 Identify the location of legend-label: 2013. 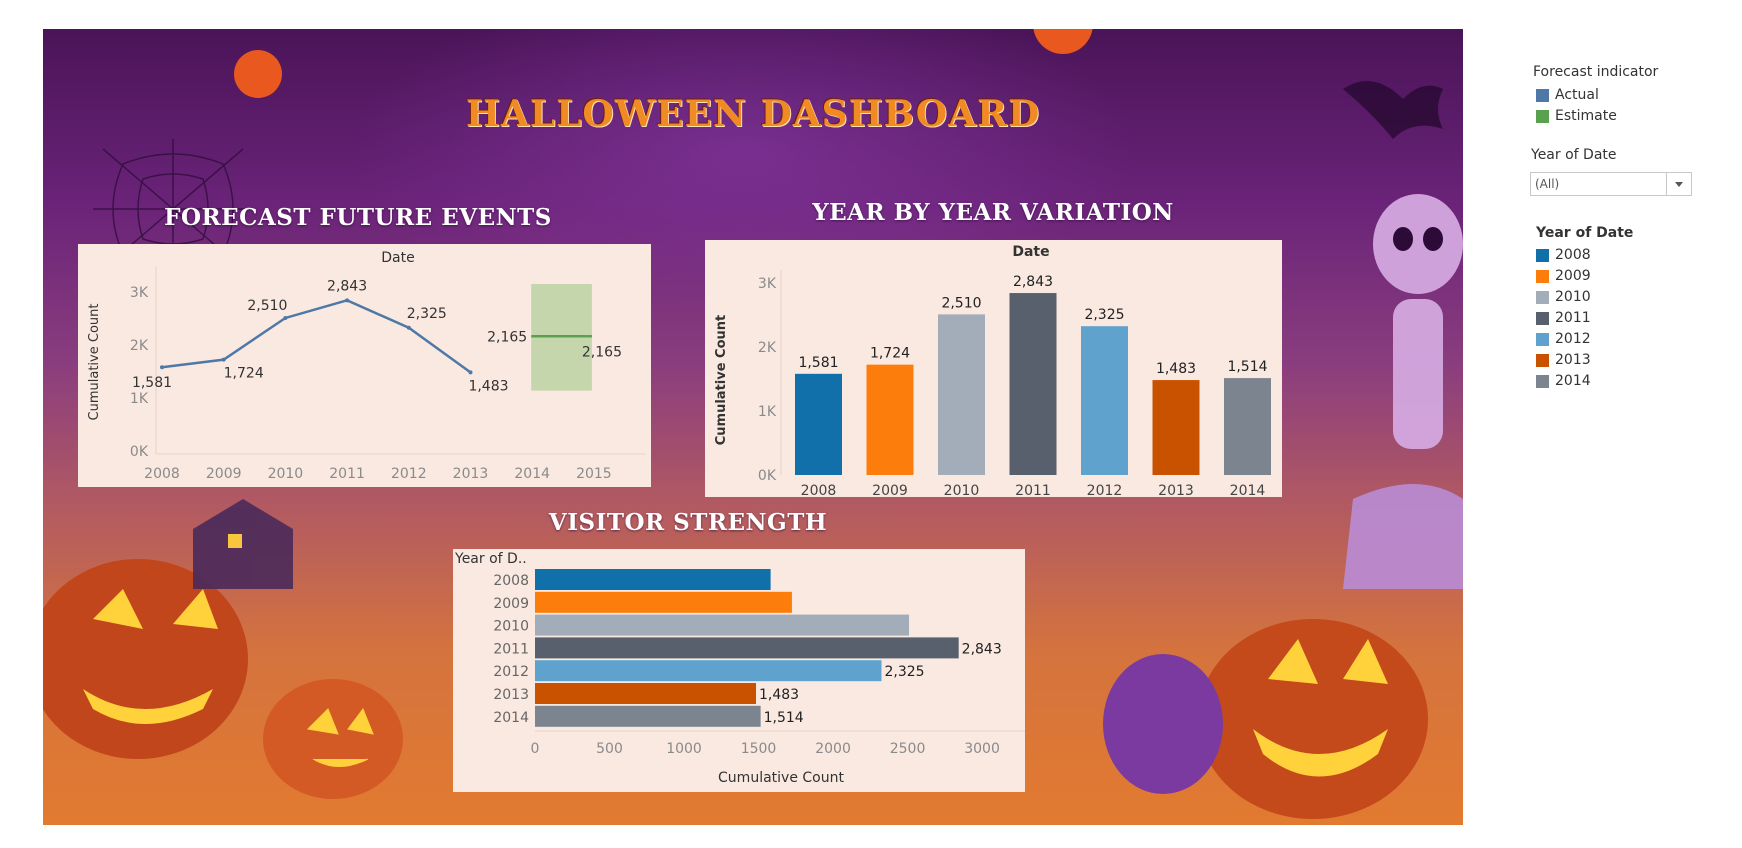
(1573, 360).